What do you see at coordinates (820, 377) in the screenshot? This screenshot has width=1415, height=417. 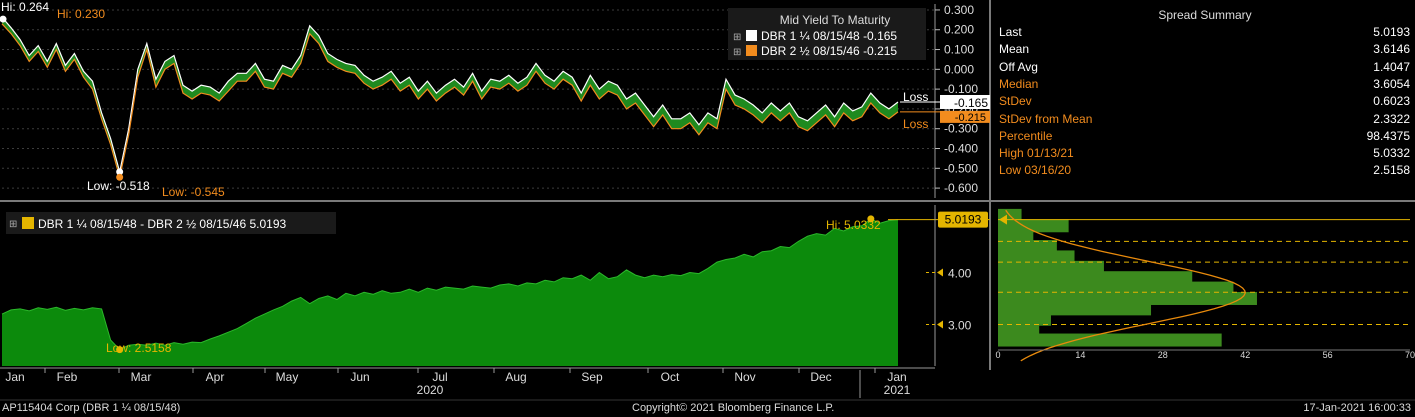 I see `month-label: Dec` at bounding box center [820, 377].